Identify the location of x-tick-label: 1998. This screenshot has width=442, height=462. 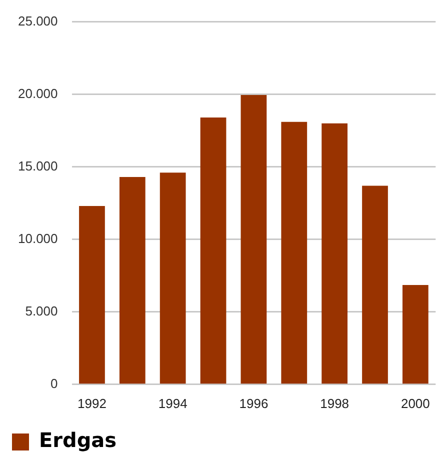
(335, 403).